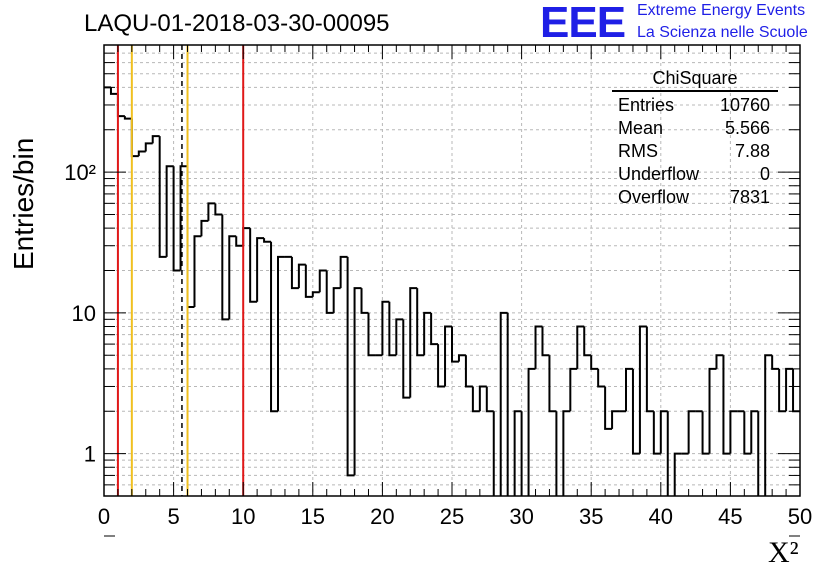 This screenshot has height=572, width=836. I want to click on stats-title: ChiSquare, so click(695, 80).